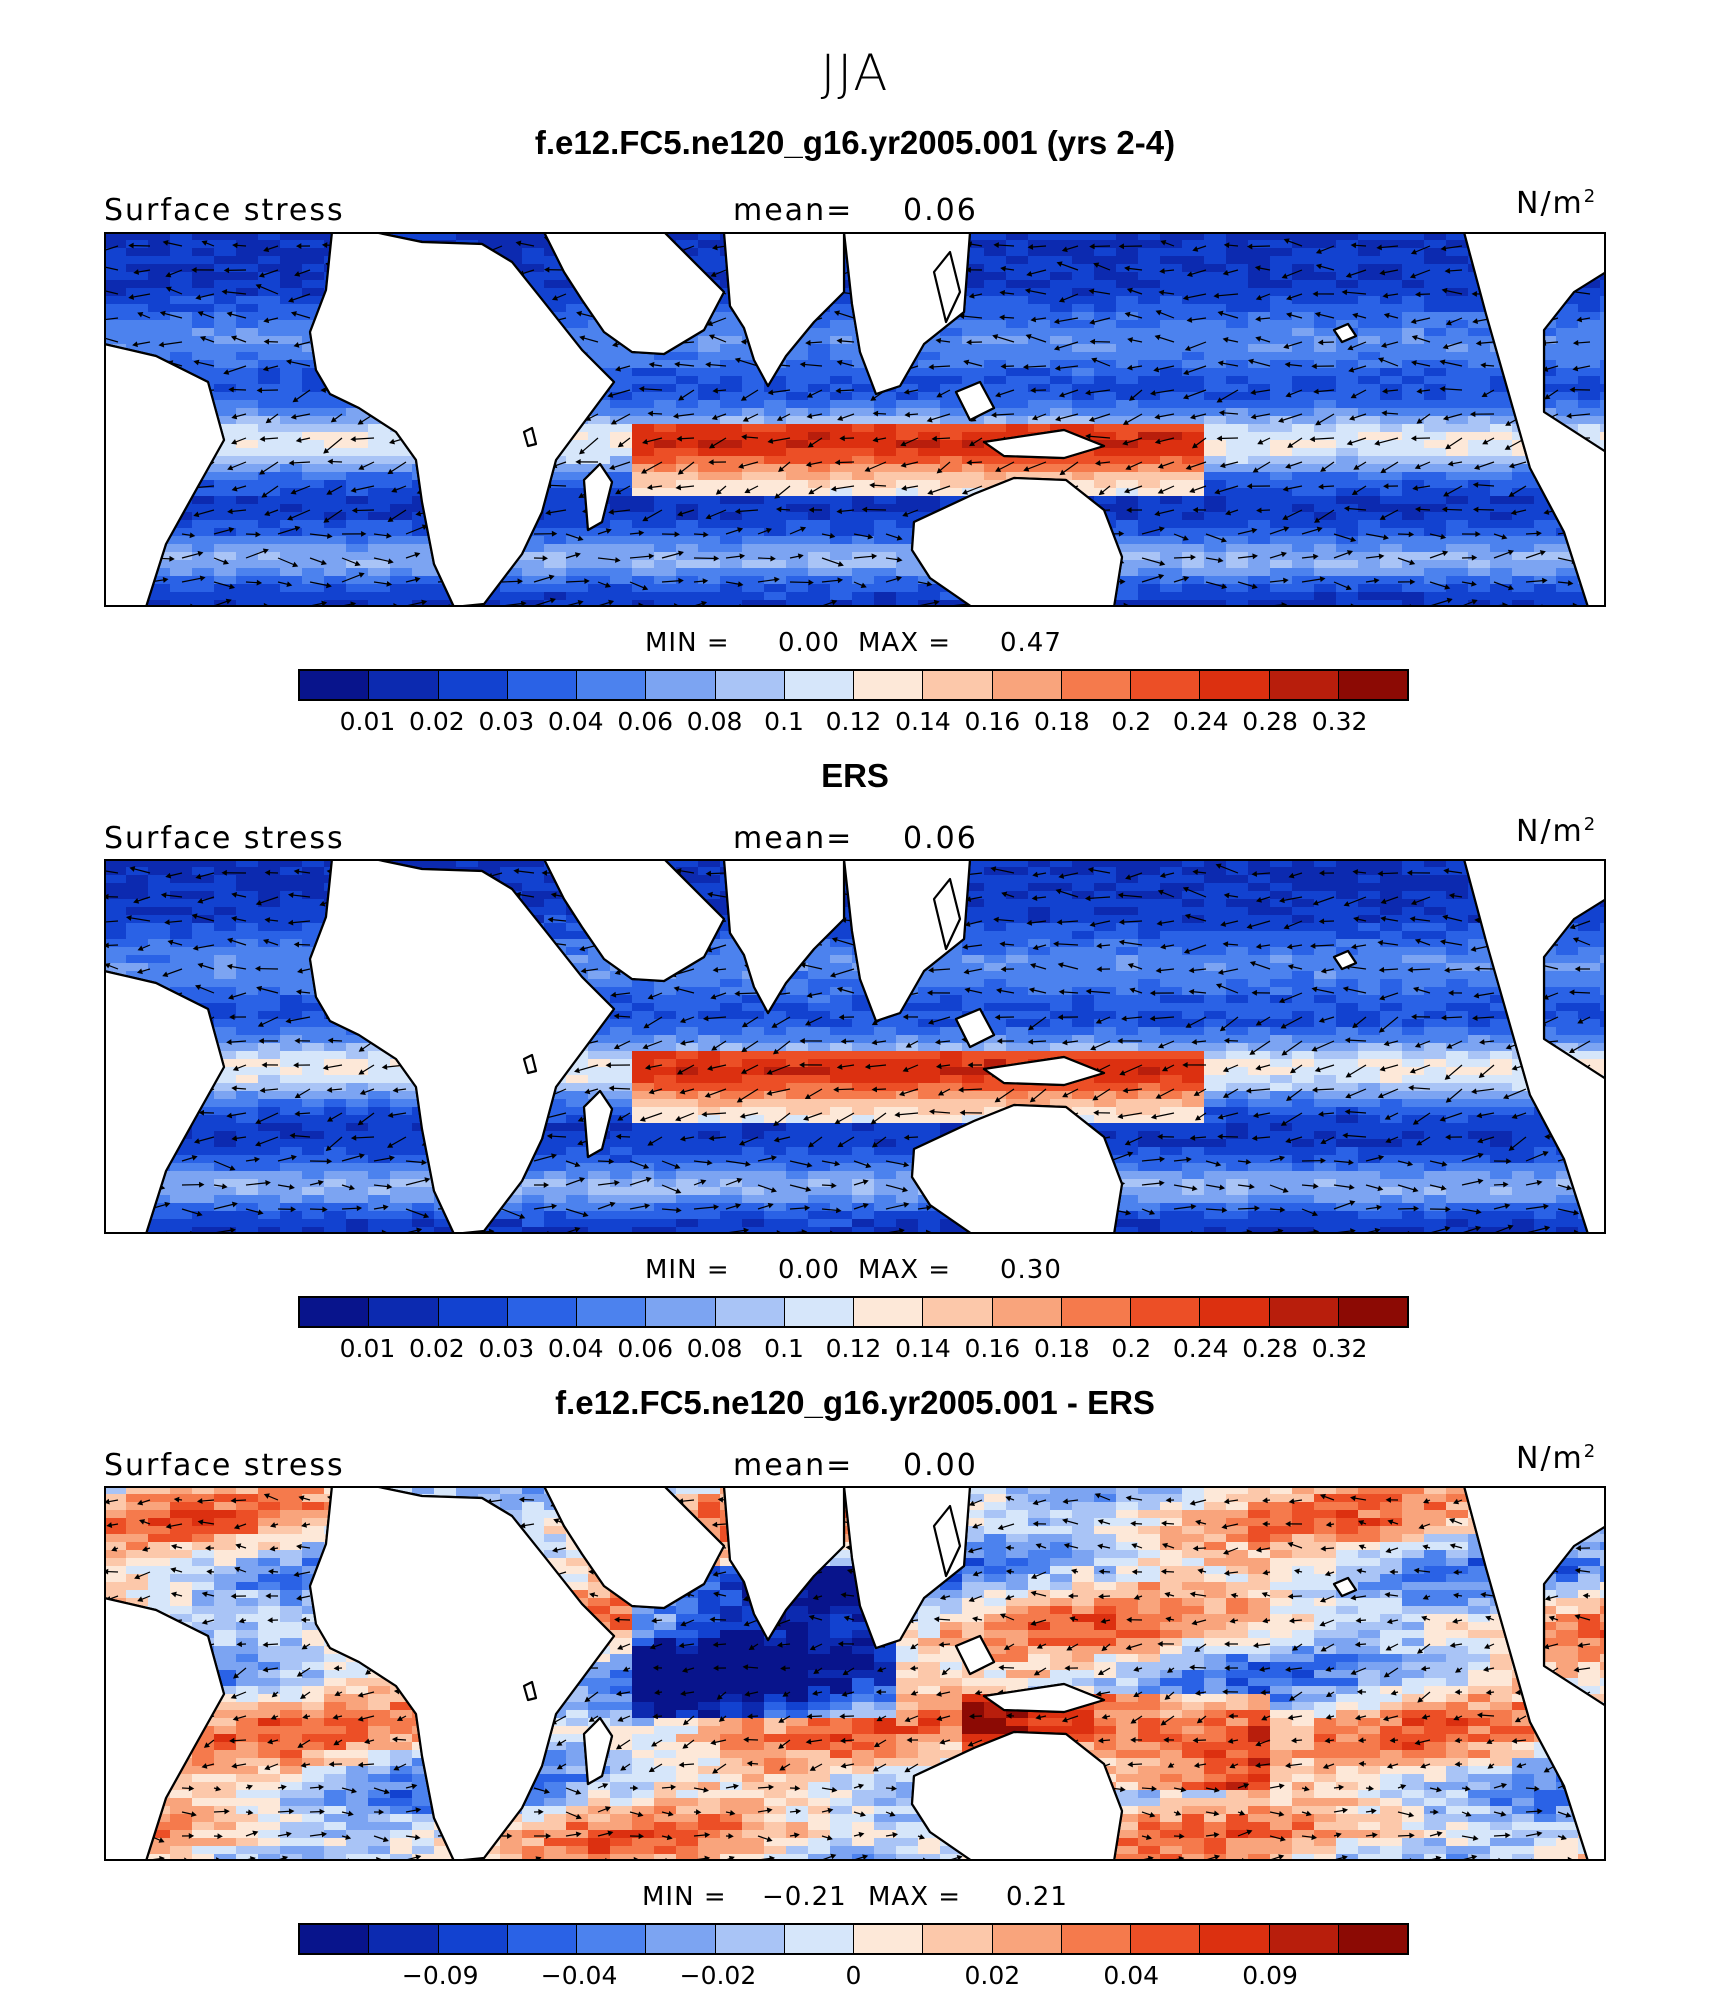 This screenshot has width=1710, height=1990. I want to click on colorbar-tick-label: 0.28, so click(1270, 1348).